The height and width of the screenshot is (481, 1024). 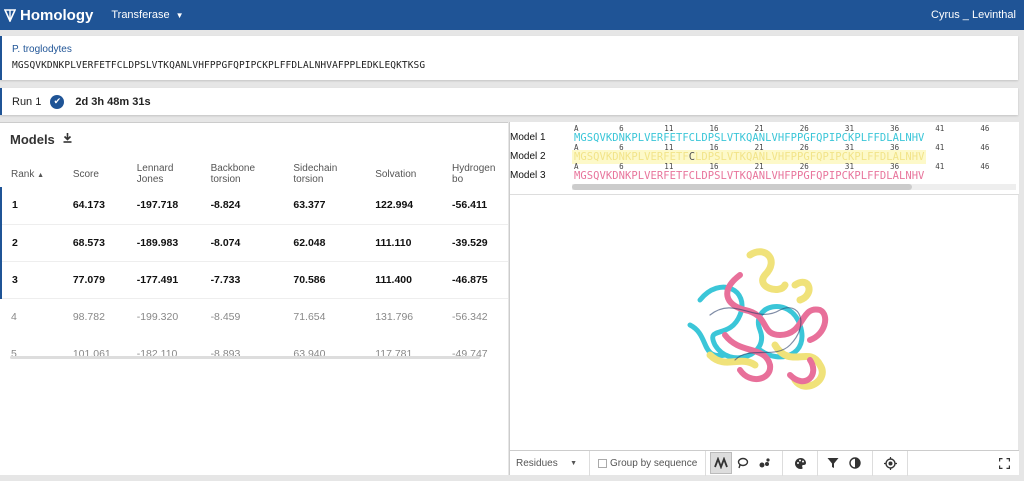 I want to click on run-duration: 2d 3h 48m 31s, so click(x=113, y=101).